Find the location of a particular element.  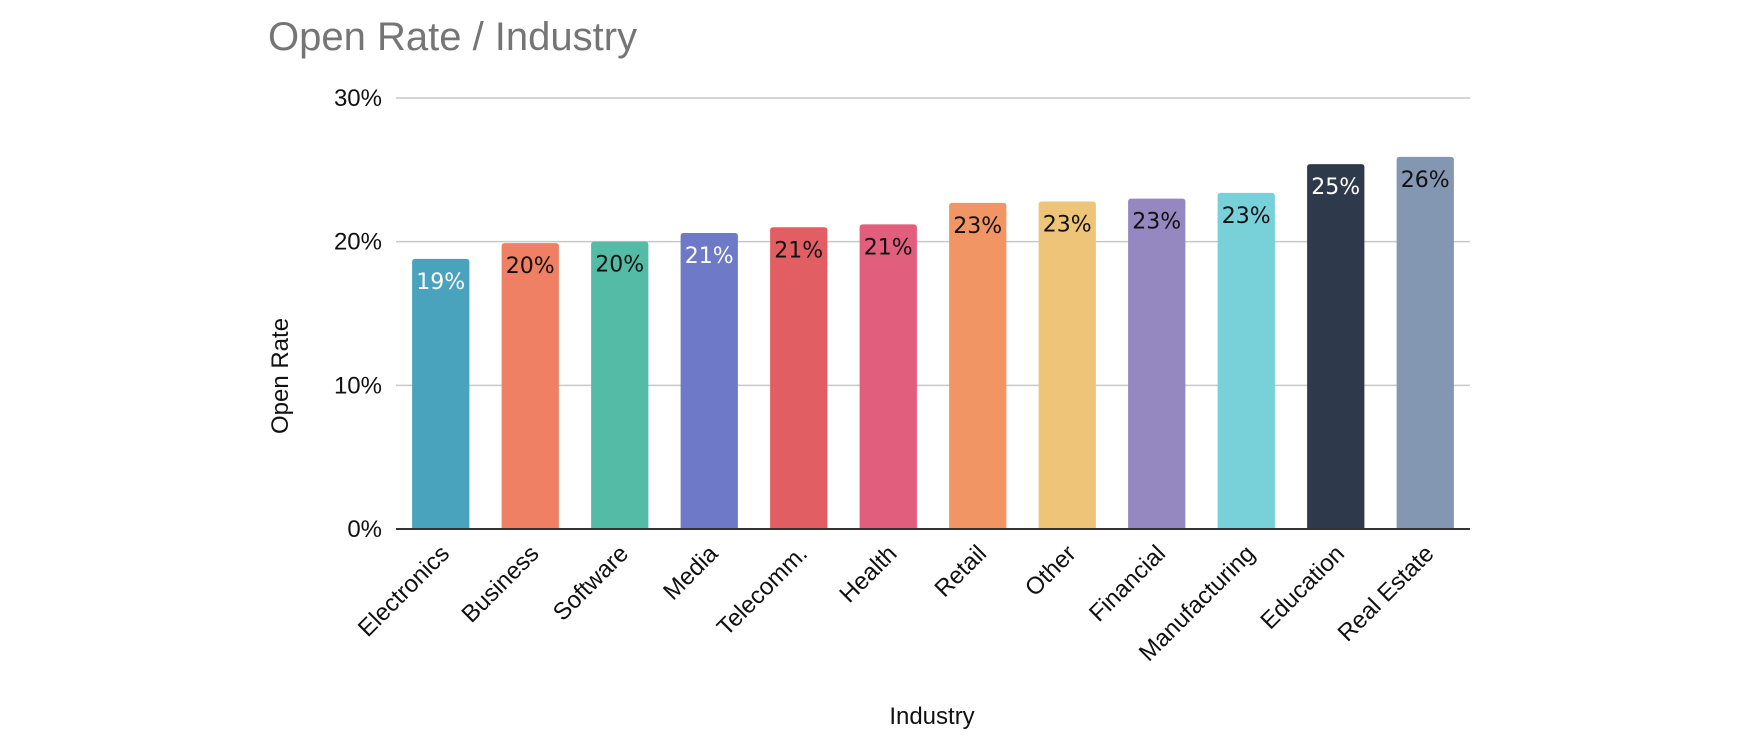

x-tick-label: Telecomm. is located at coordinates (762, 590).